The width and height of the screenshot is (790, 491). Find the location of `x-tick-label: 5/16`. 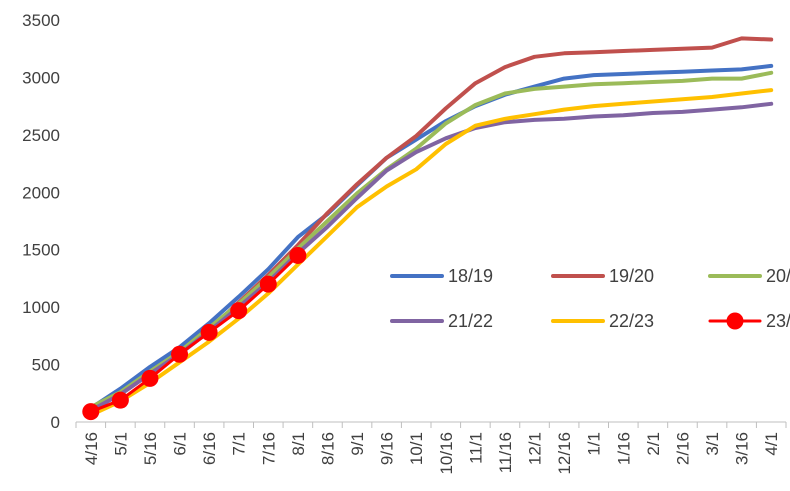

x-tick-label: 5/16 is located at coordinates (150, 448).